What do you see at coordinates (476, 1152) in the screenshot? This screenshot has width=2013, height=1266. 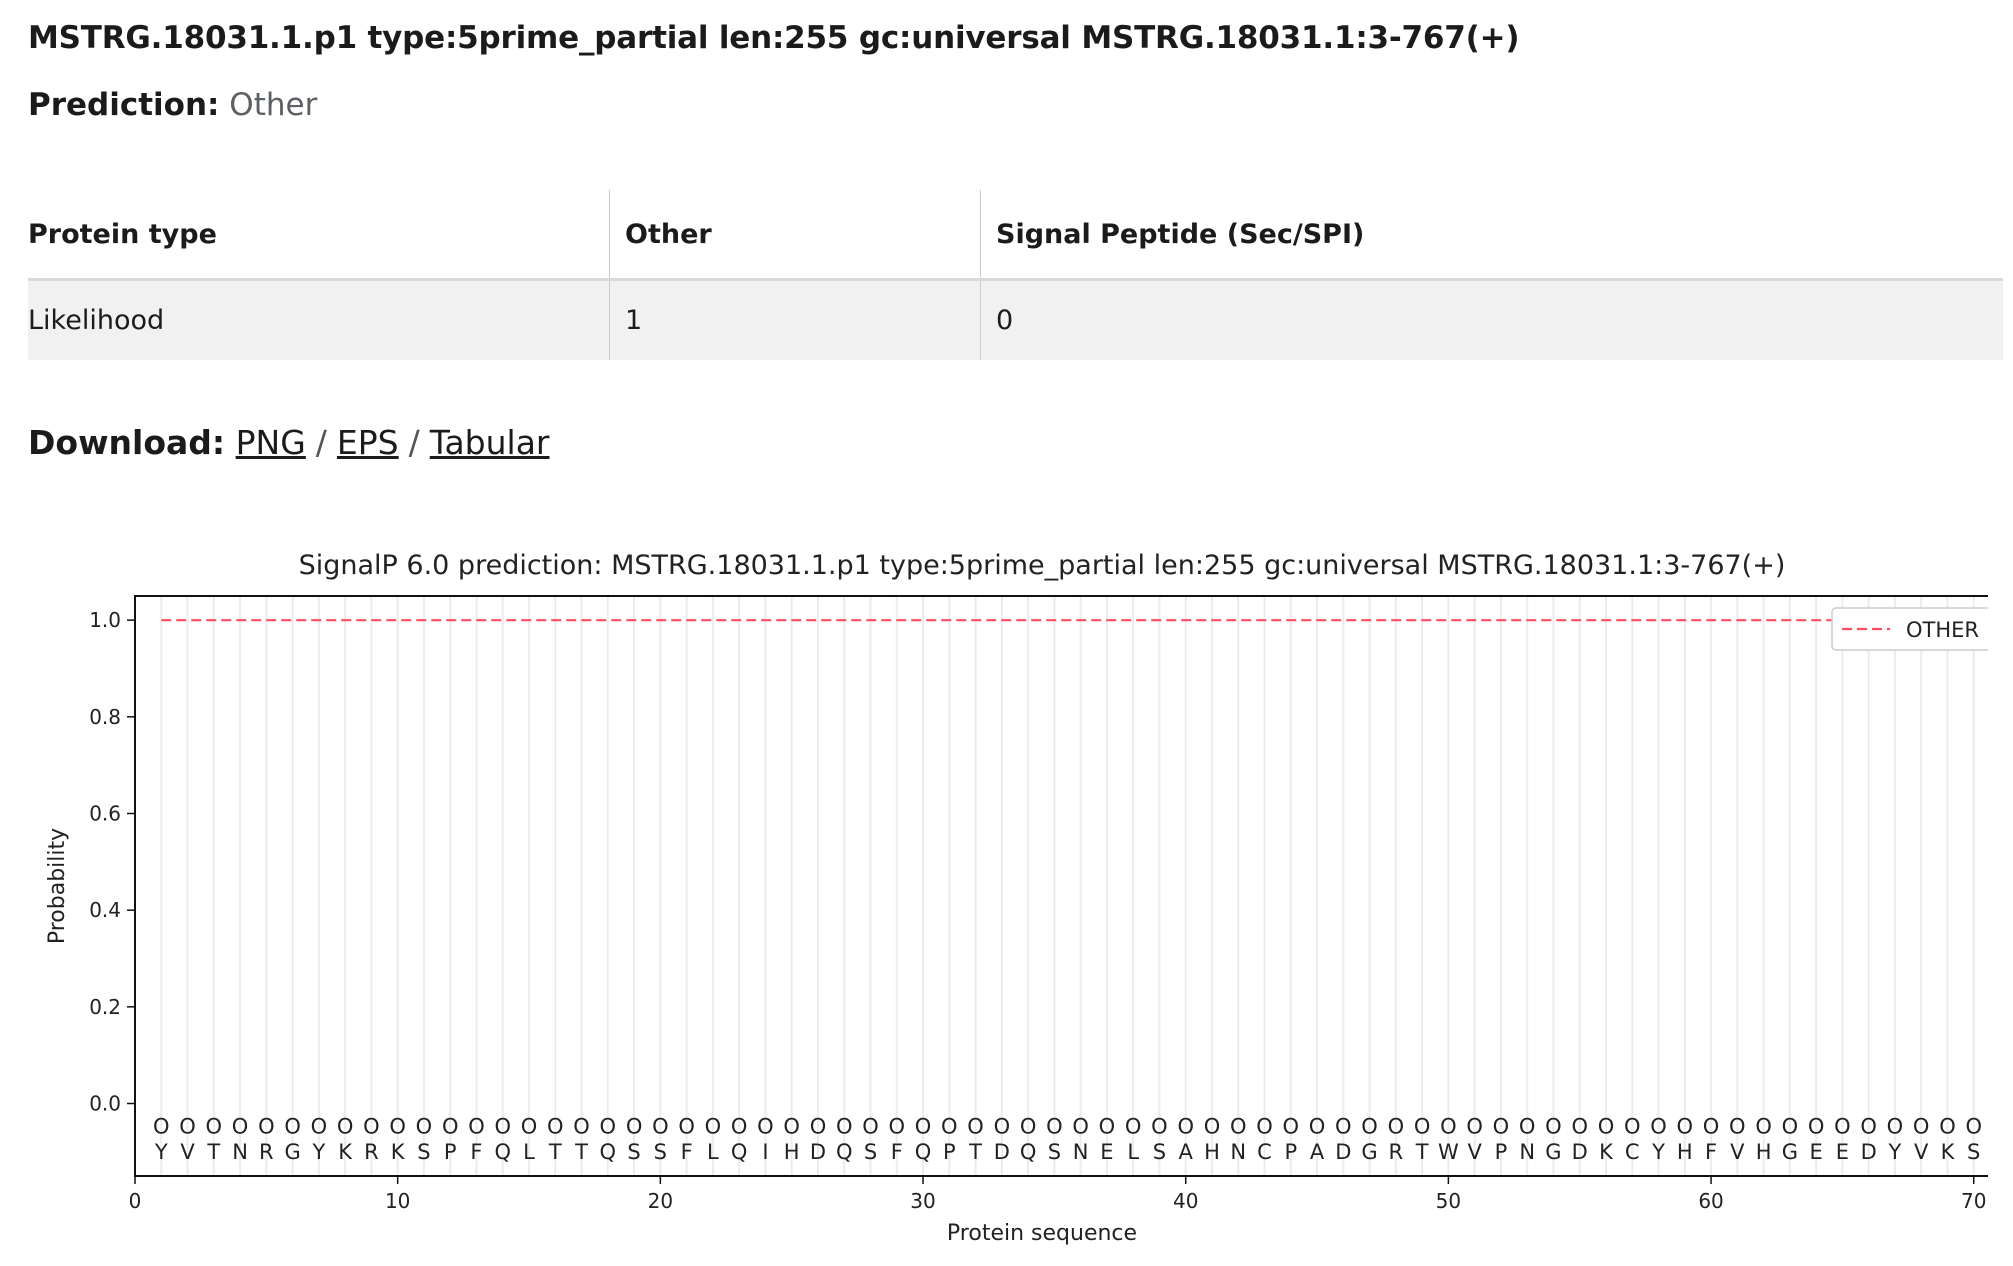 I see `residue-label: F` at bounding box center [476, 1152].